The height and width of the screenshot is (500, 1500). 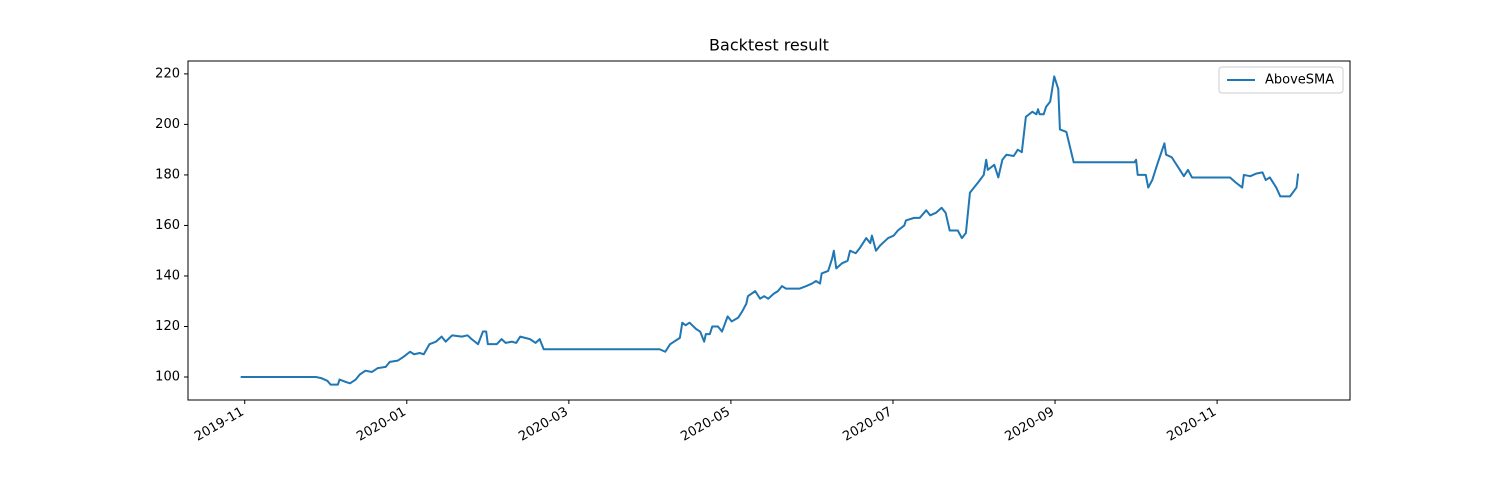 I want to click on legend-box, so click(x=1281, y=80).